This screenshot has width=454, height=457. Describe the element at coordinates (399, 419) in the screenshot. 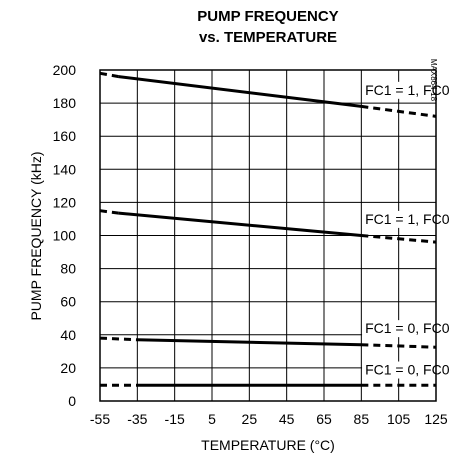

I see `x-tick-label: 105` at that location.